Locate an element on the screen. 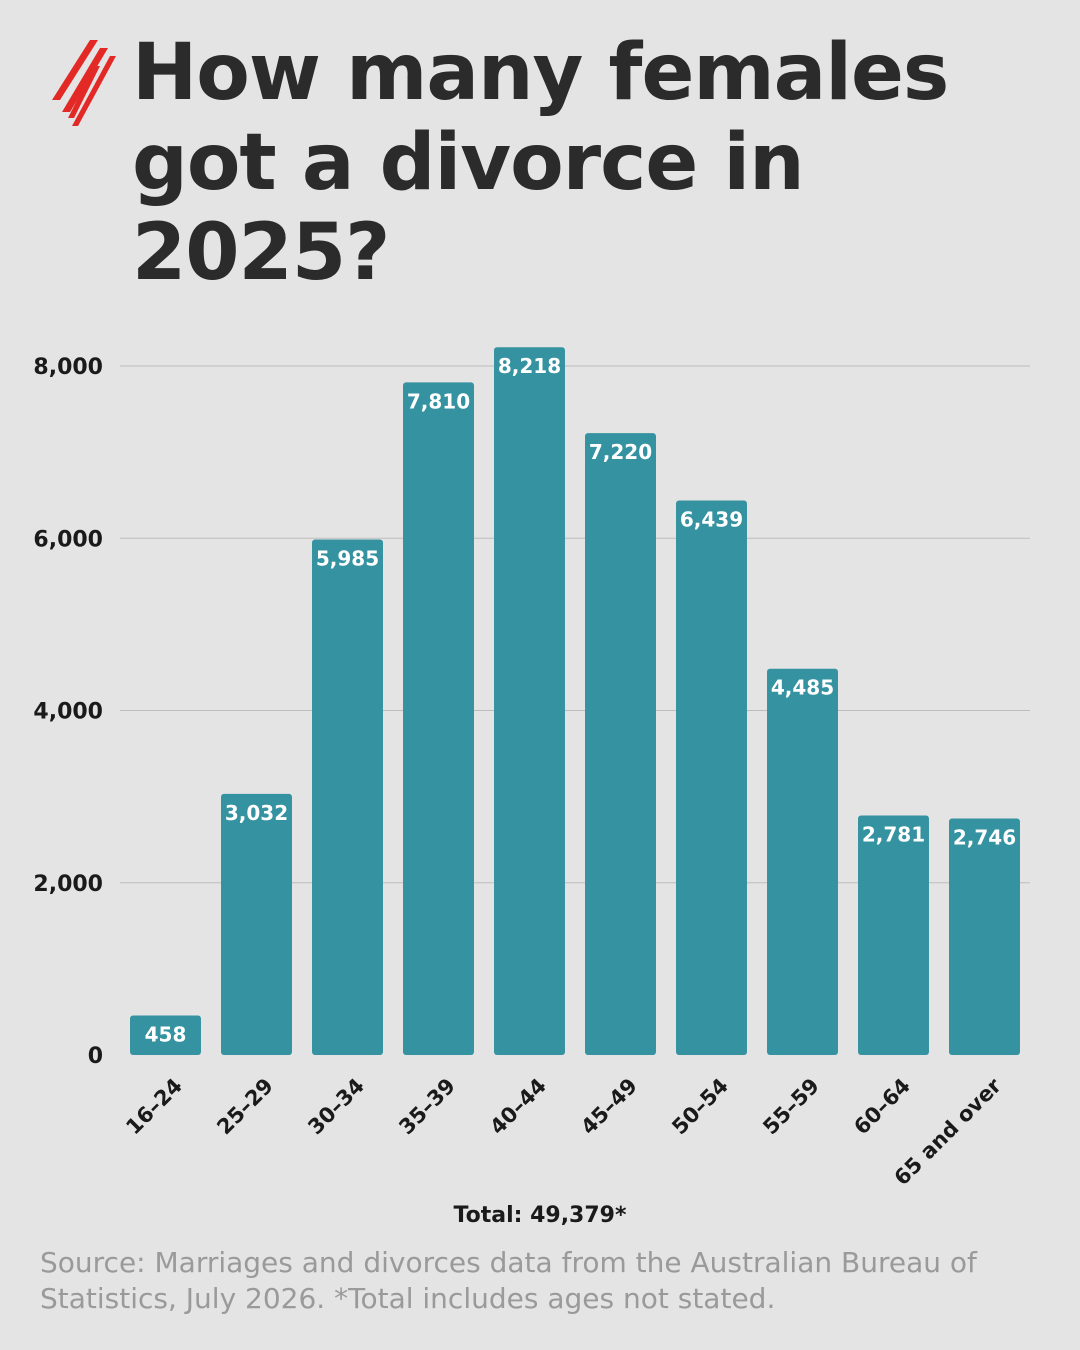  y-tick-label: 2,000 is located at coordinates (68, 884).